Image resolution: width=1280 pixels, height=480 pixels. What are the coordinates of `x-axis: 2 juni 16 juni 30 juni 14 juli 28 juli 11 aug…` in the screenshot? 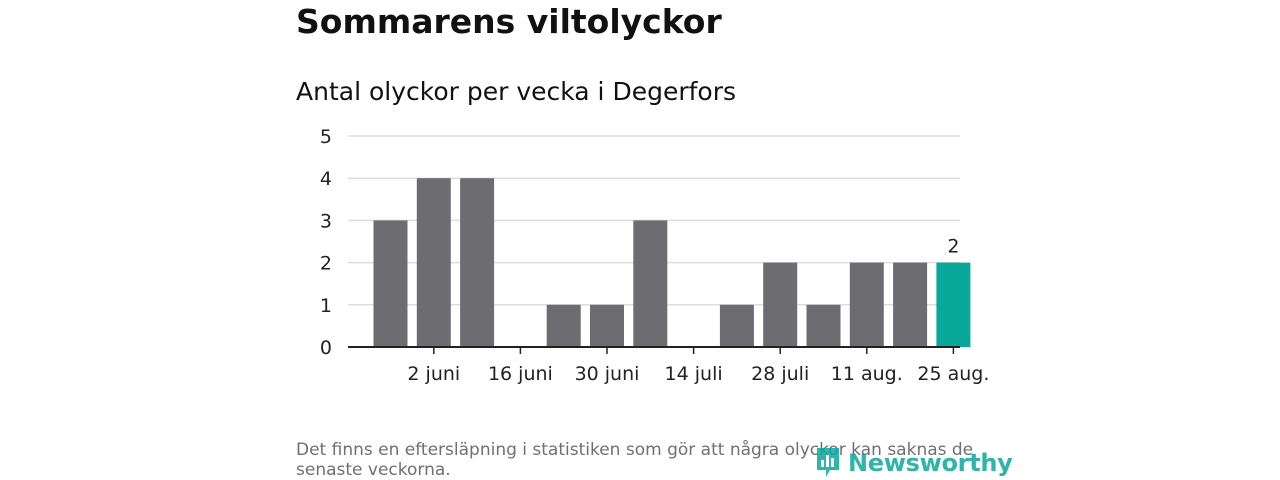 It's located at (668, 365).